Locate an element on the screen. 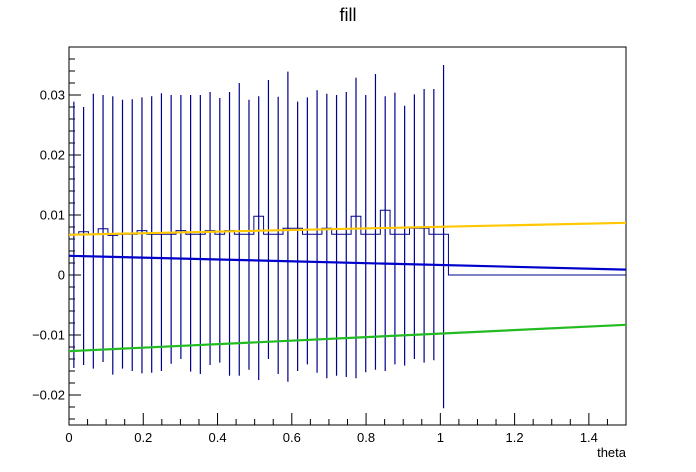 The image size is (696, 472). y-tick-label: −0.02 is located at coordinates (48, 395).